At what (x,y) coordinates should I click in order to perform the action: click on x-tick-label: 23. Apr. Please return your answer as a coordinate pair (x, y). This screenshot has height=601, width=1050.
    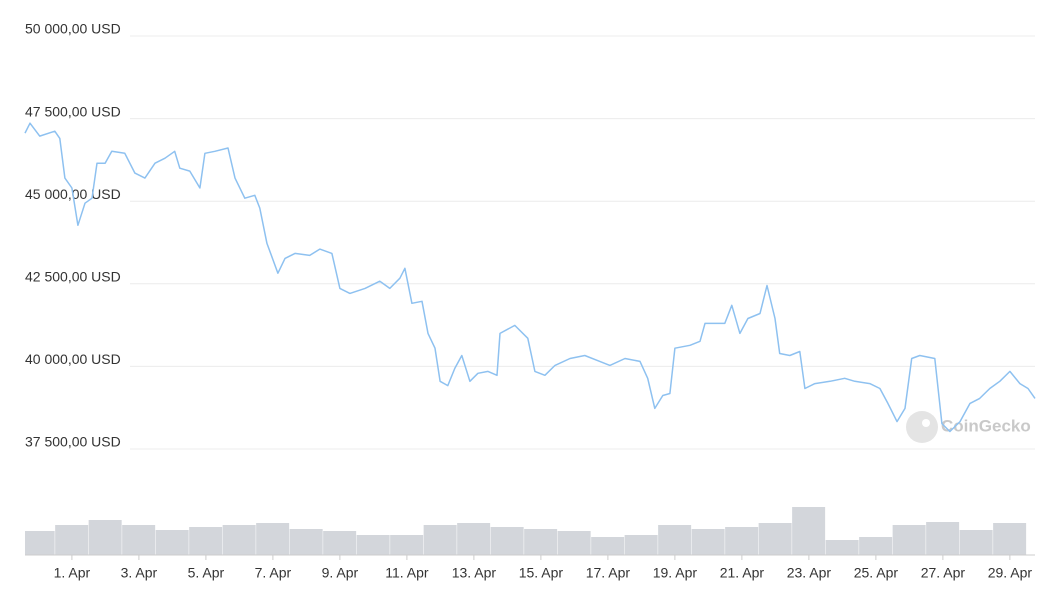
    Looking at the image, I should click on (809, 573).